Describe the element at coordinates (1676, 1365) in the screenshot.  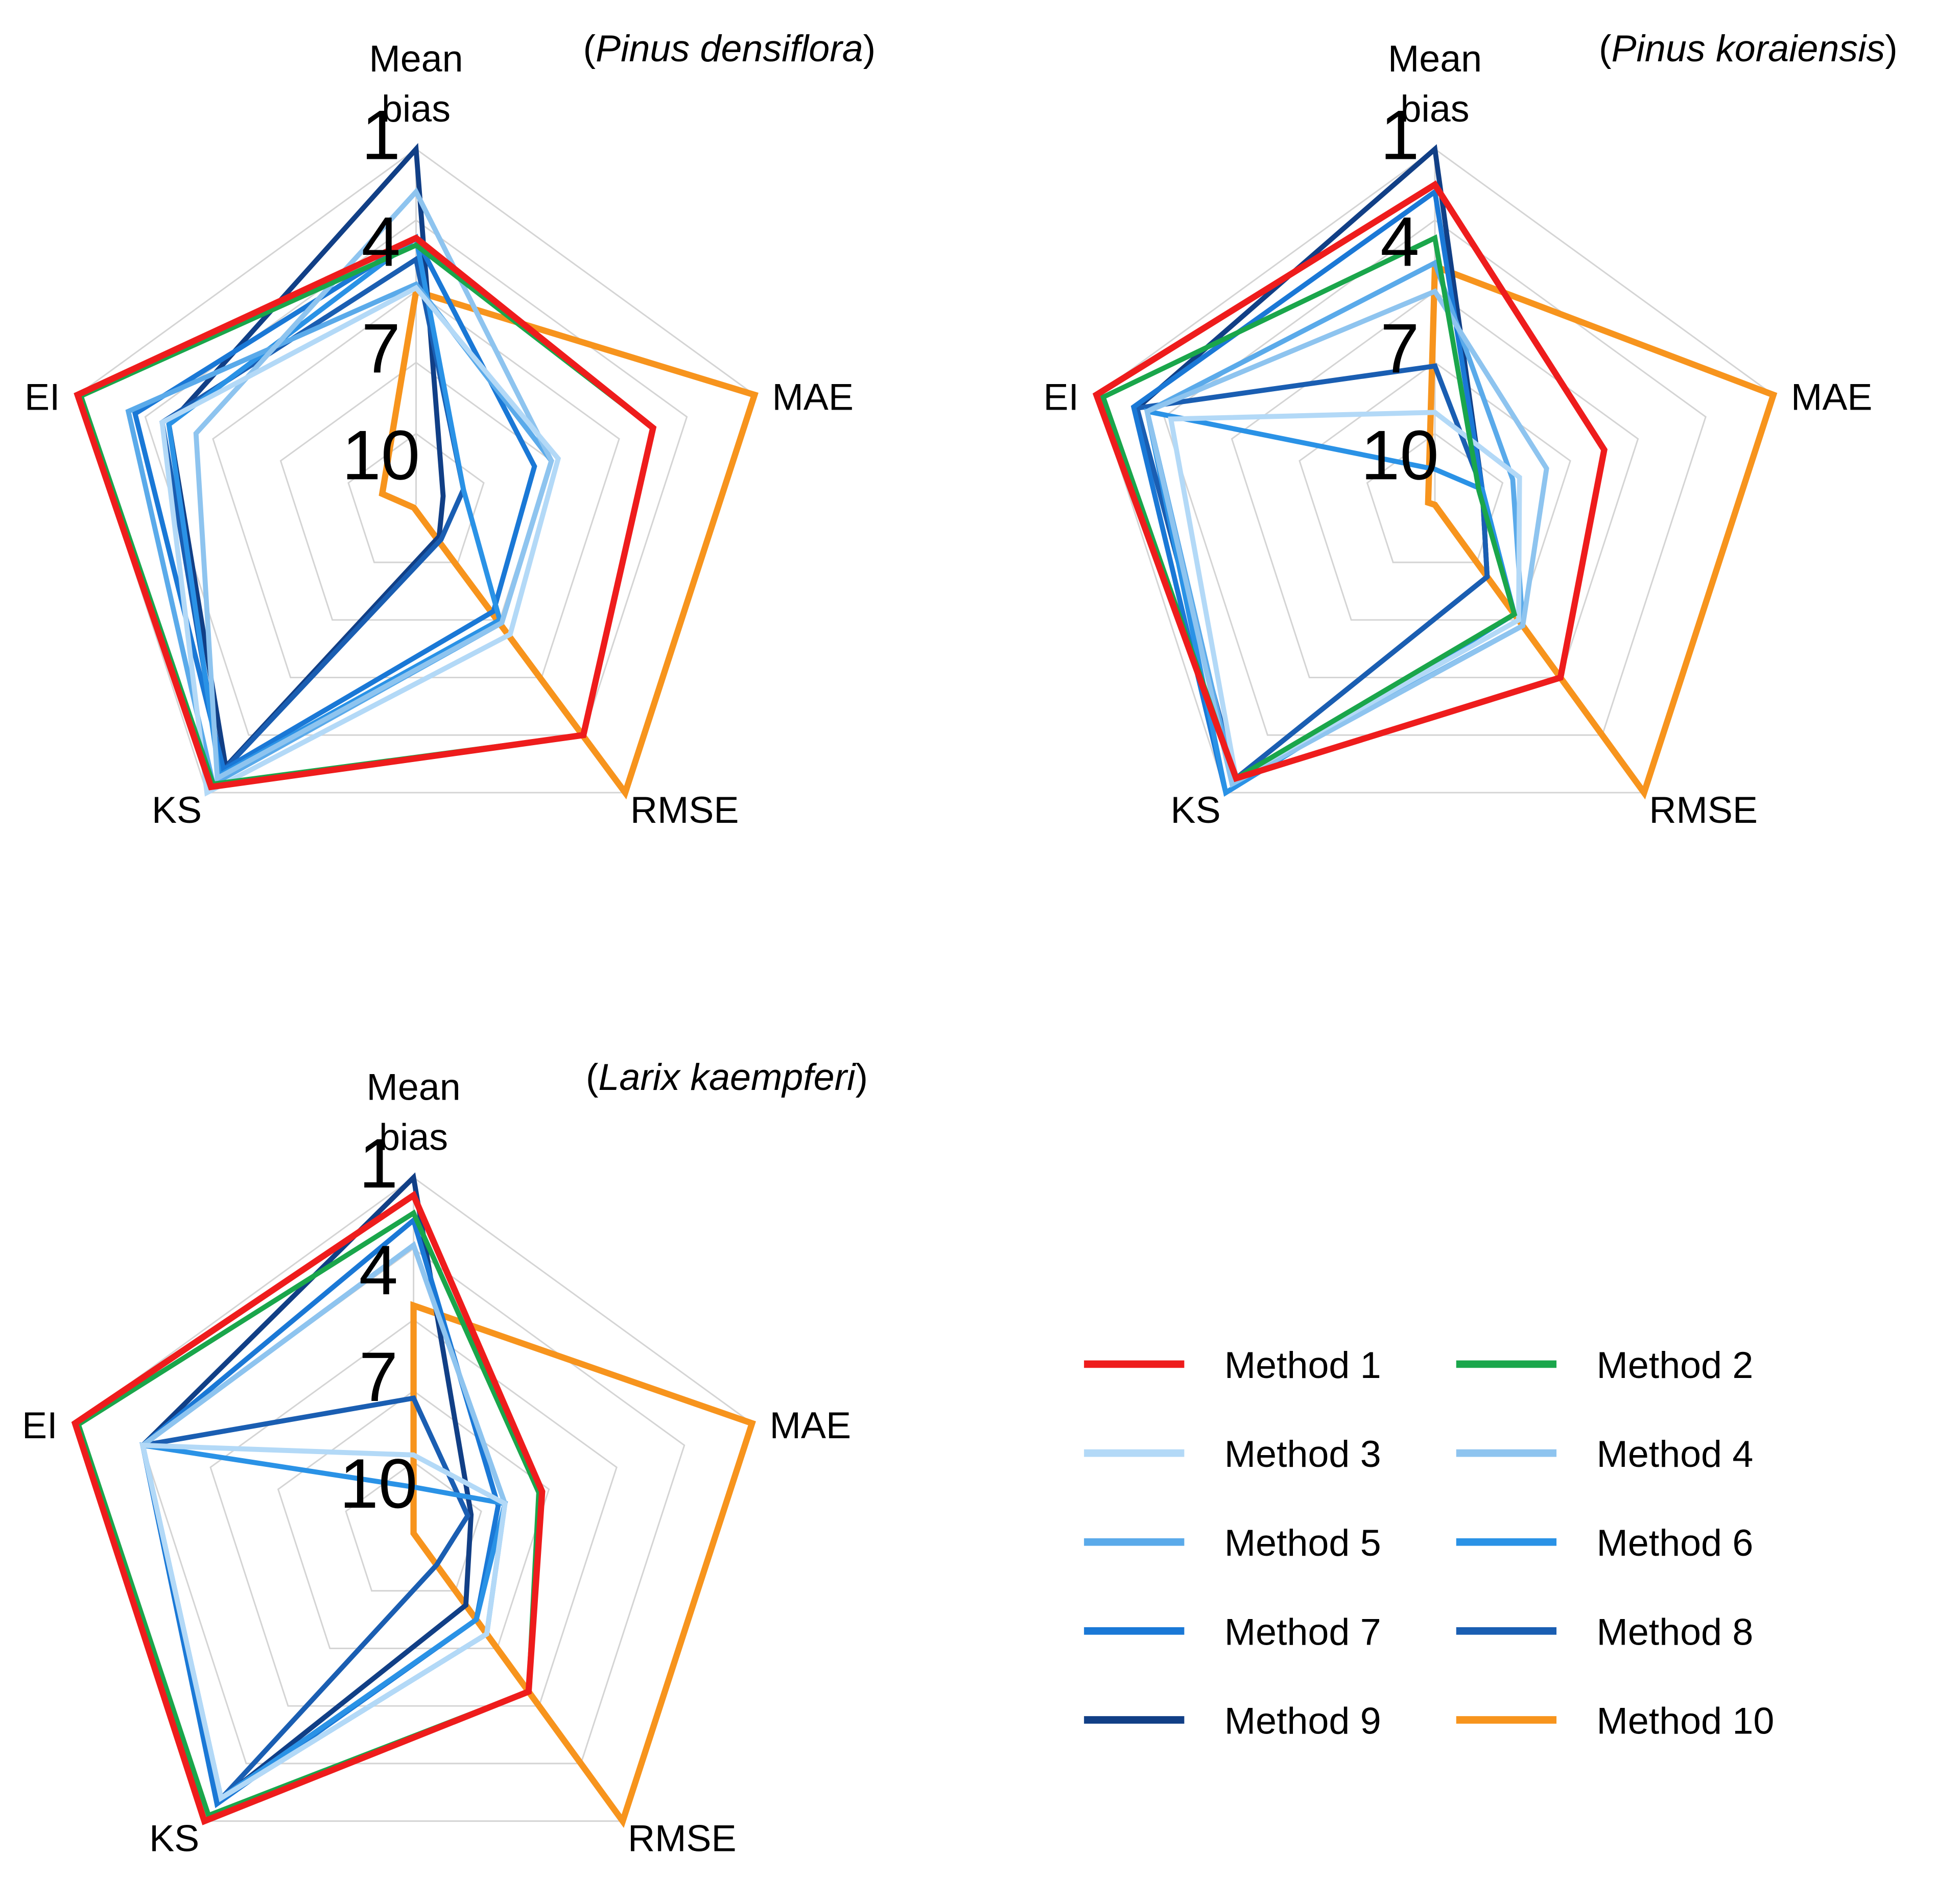
I see `legend-label: Method 2` at that location.